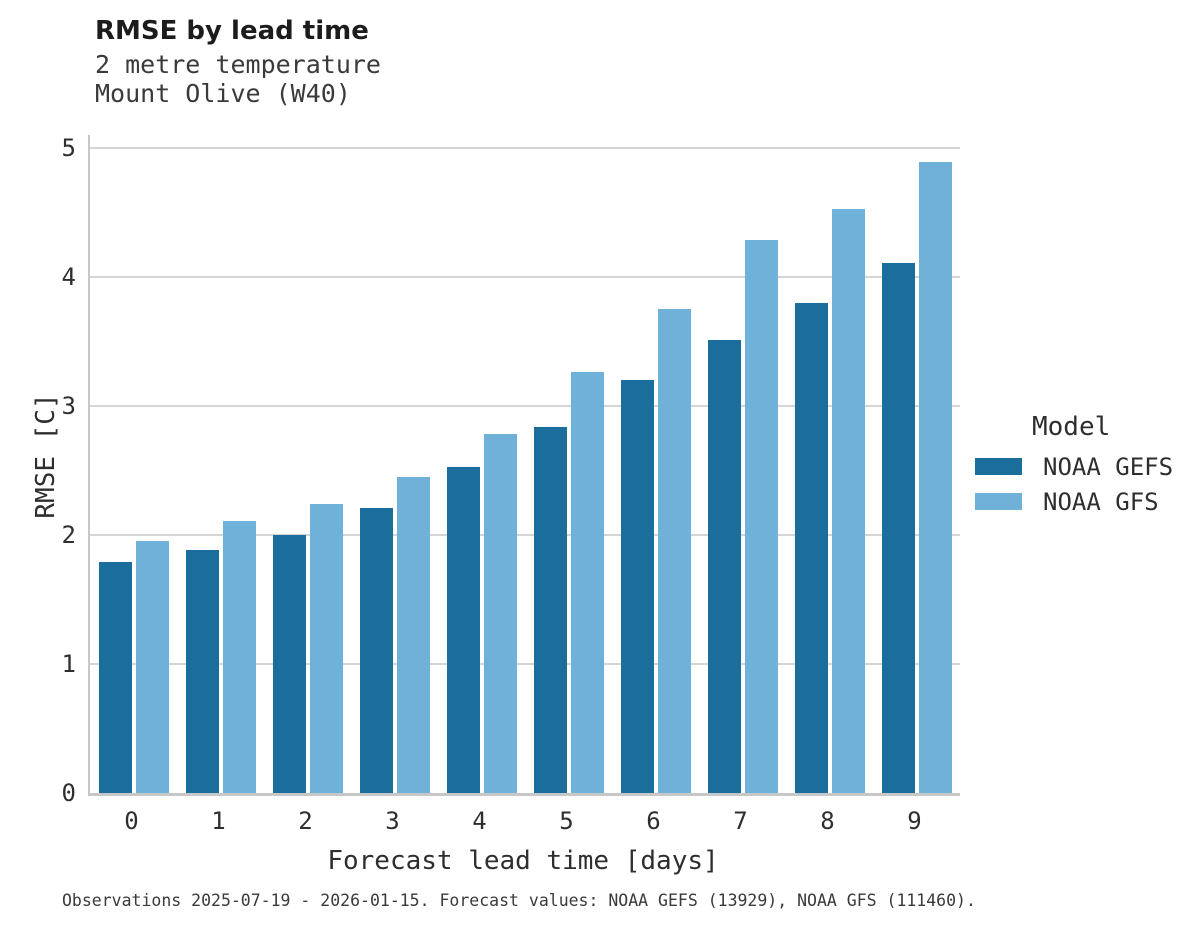 The image size is (1195, 928). What do you see at coordinates (232, 31) in the screenshot?
I see `chart-title: RMSE by lead time` at bounding box center [232, 31].